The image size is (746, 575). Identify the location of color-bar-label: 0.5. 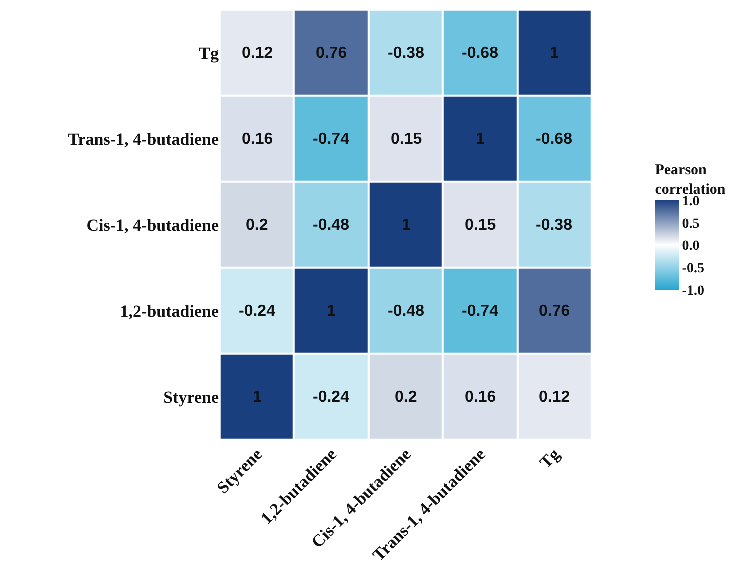
(691, 224).